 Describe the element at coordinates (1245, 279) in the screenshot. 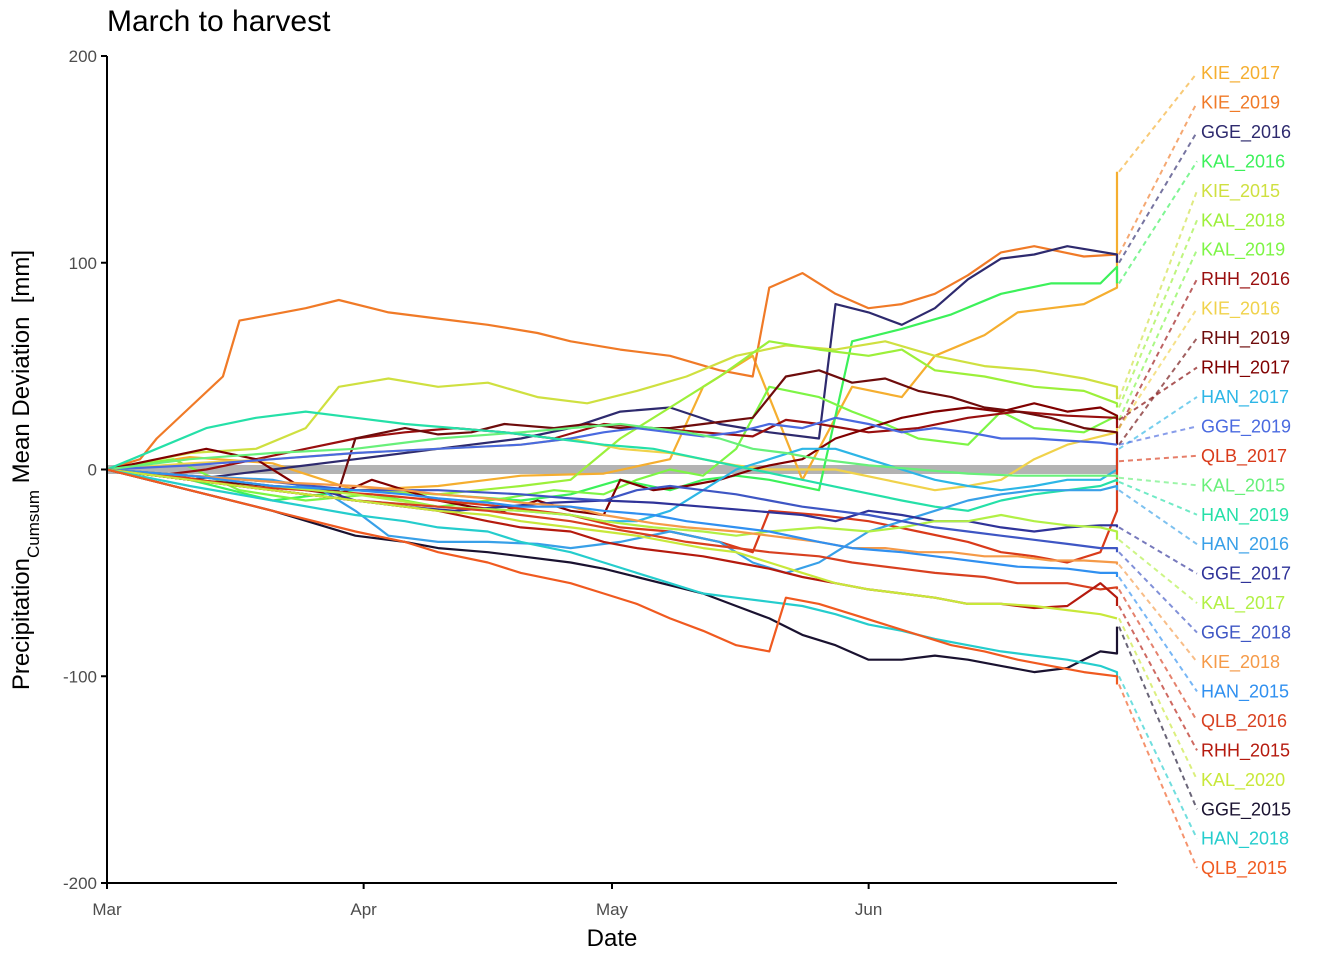

I see `legend-label-RHH_2016: RHH_2016` at that location.